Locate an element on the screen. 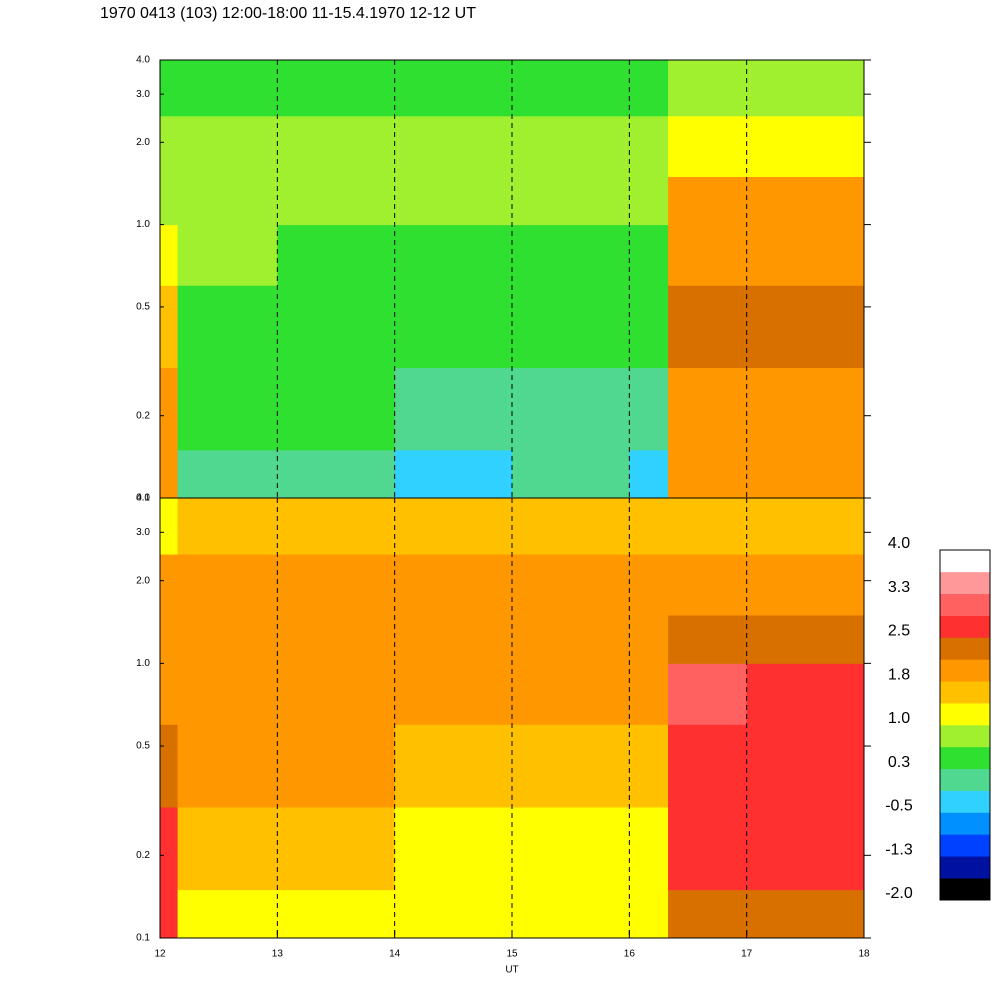 Image resolution: width=1000 pixels, height=1000 pixels. colorbar-tick-label: 4.0 is located at coordinates (899, 543).